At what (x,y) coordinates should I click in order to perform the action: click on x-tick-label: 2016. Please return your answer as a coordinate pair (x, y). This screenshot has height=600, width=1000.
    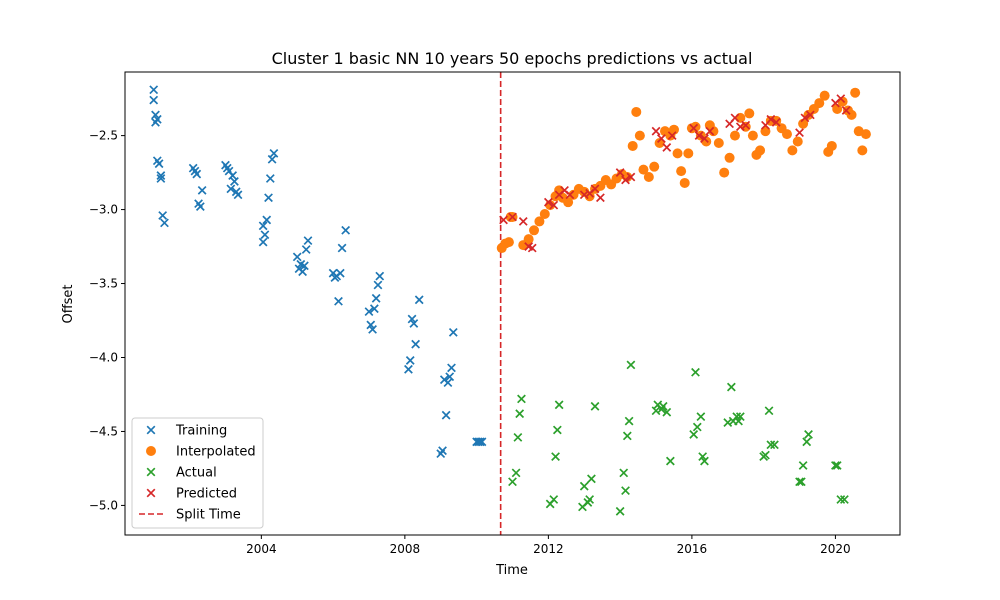
    Looking at the image, I should click on (692, 549).